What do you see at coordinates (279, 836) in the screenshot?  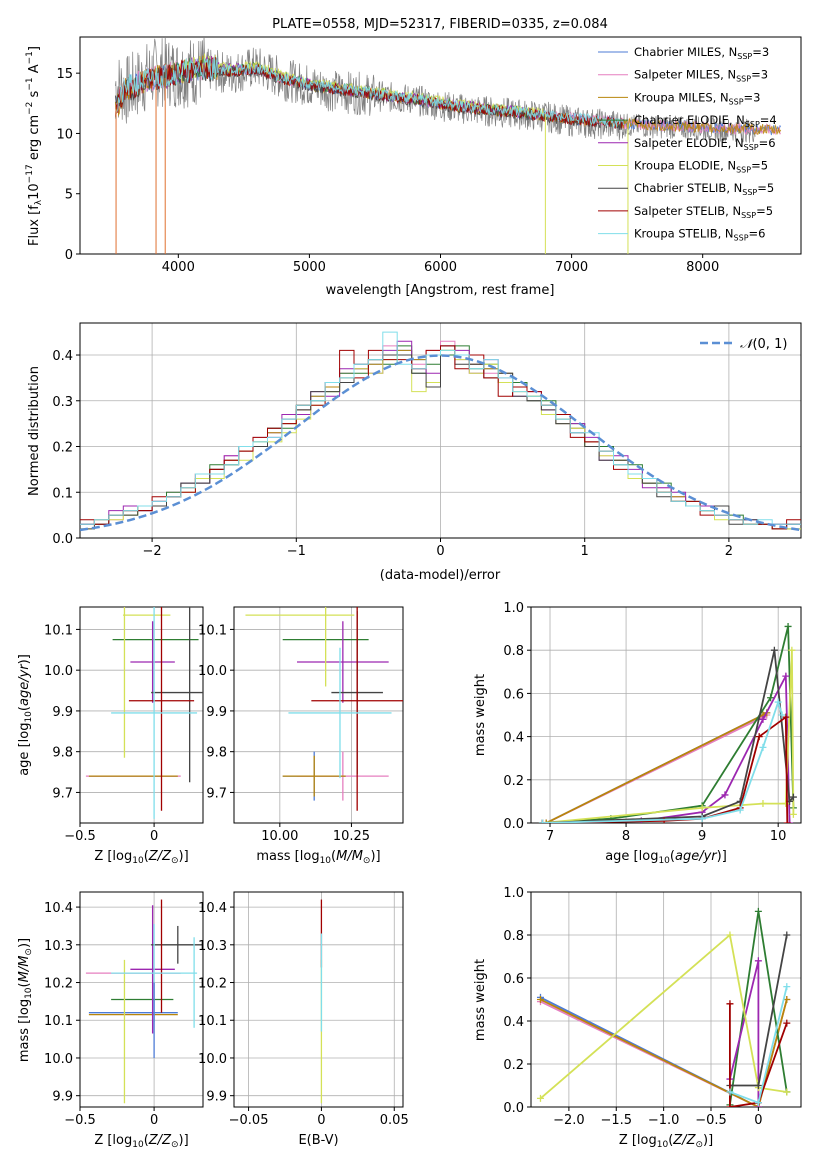 I see `x-tick-label: 10.00` at bounding box center [279, 836].